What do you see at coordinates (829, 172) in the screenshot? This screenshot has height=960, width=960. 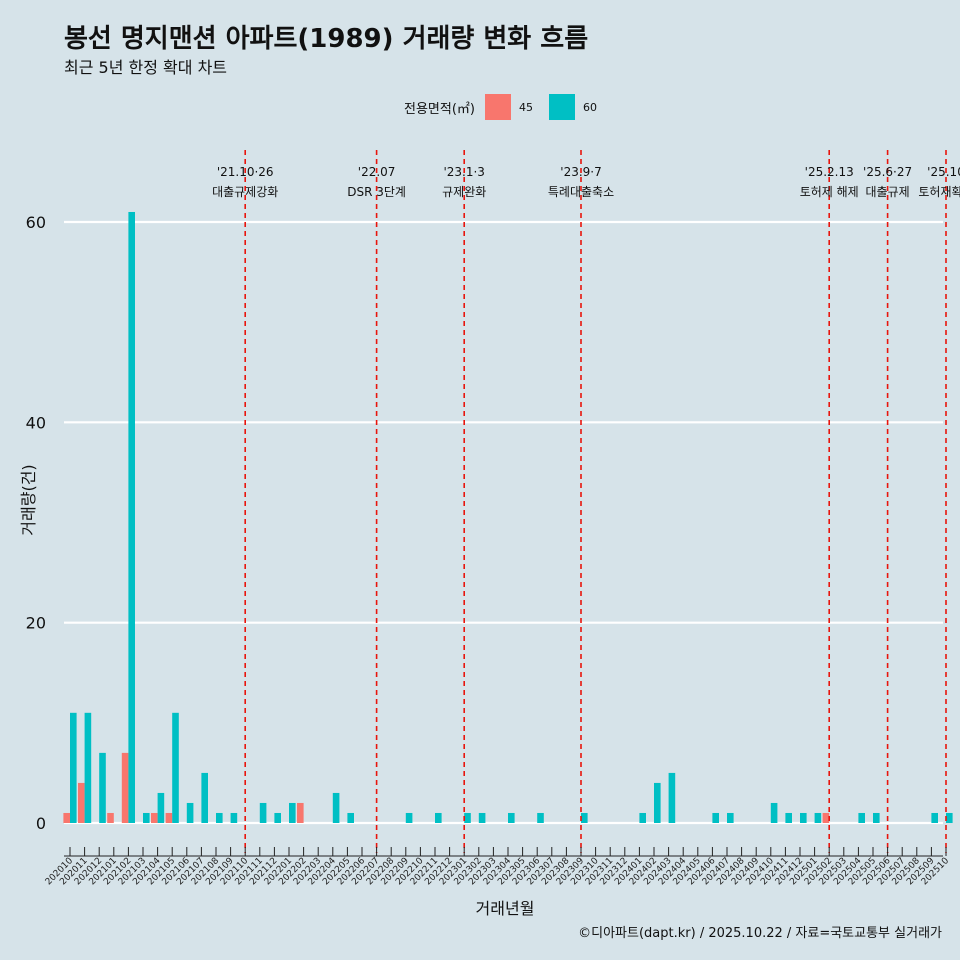 I see `event-date: '25.2.13` at bounding box center [829, 172].